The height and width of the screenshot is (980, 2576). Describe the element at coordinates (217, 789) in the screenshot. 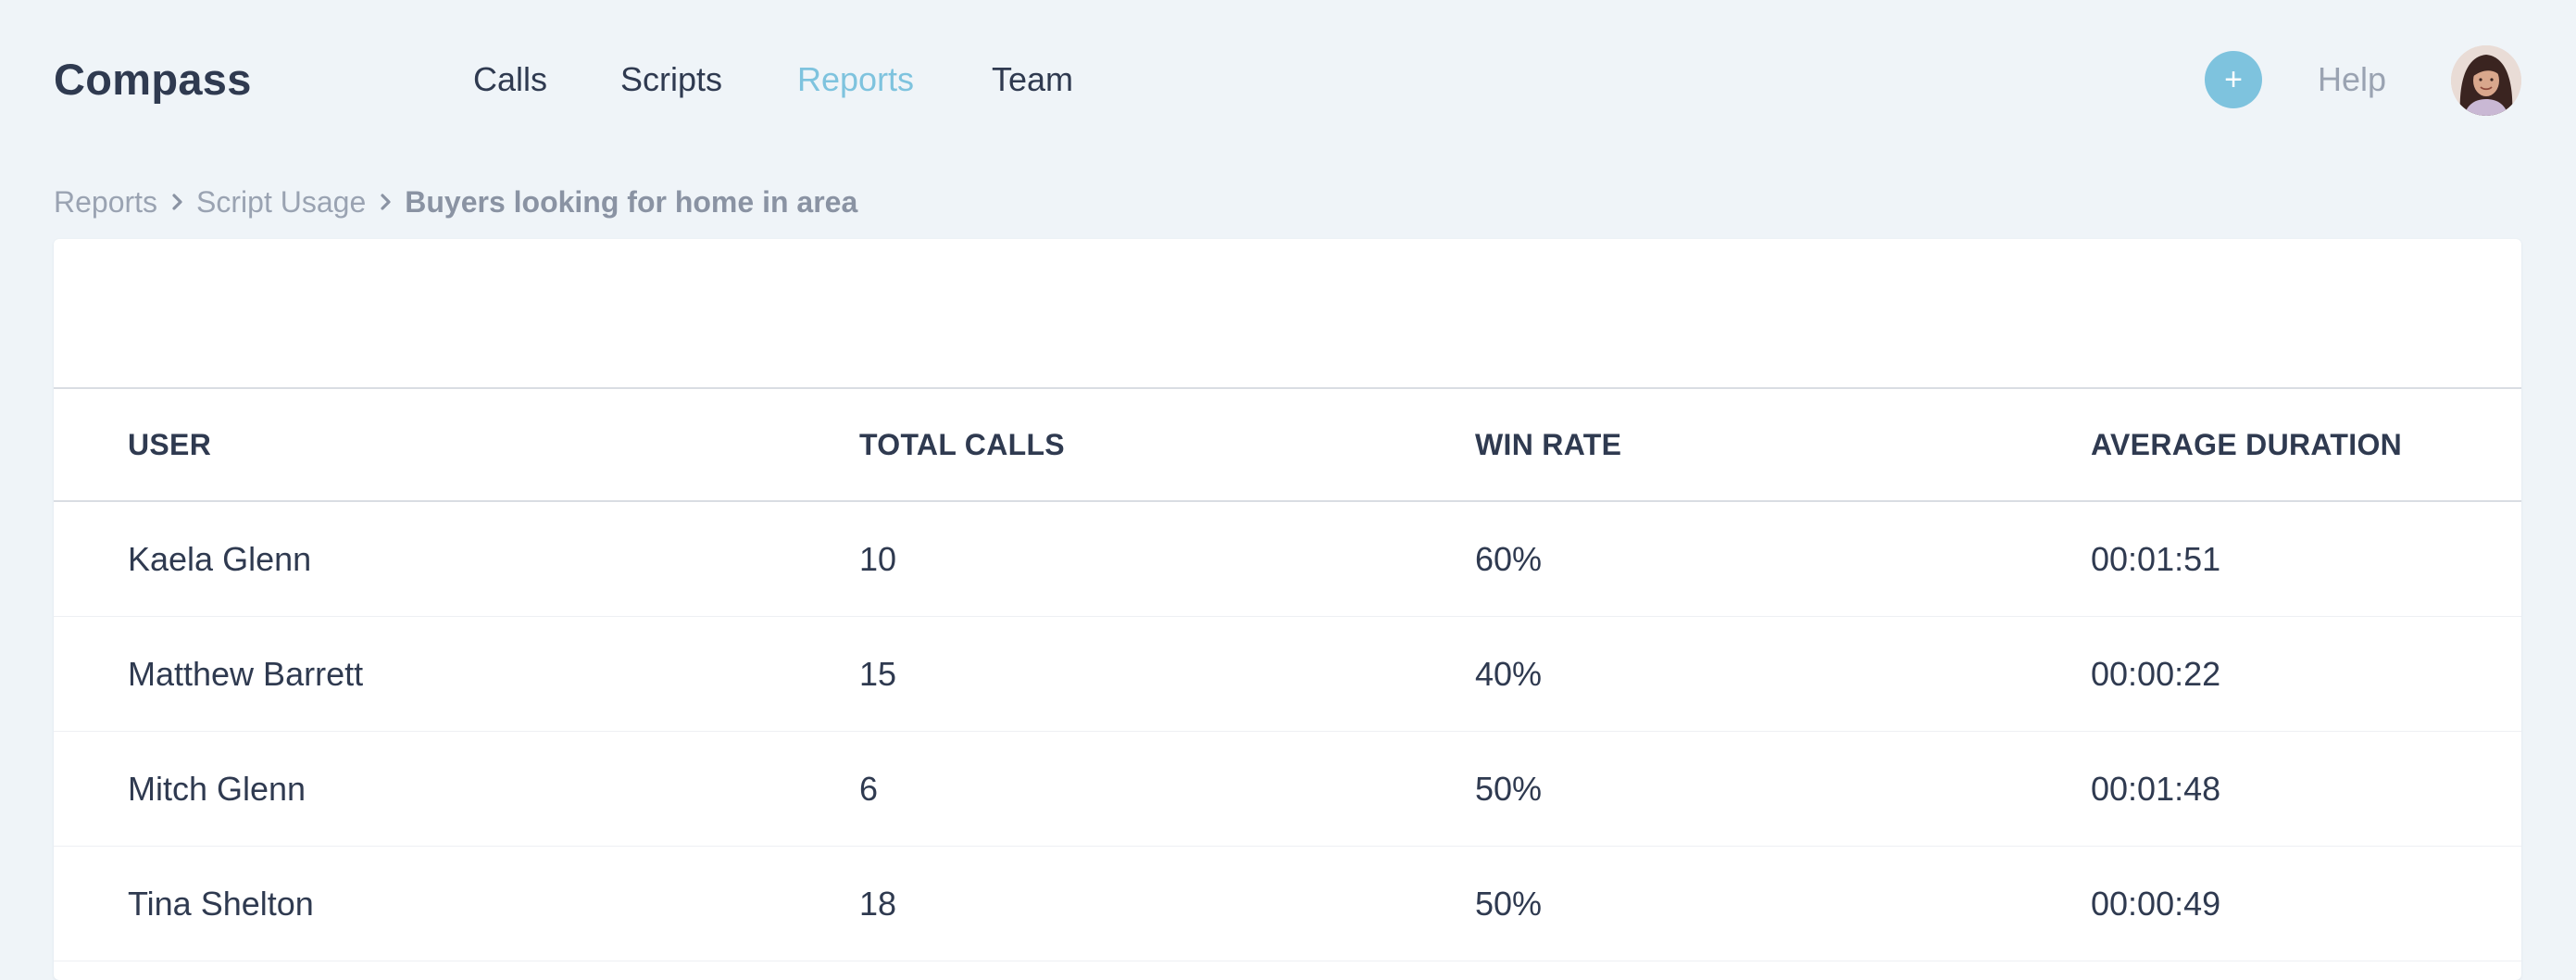

I see `cell-user: Mitch Glenn` at that location.